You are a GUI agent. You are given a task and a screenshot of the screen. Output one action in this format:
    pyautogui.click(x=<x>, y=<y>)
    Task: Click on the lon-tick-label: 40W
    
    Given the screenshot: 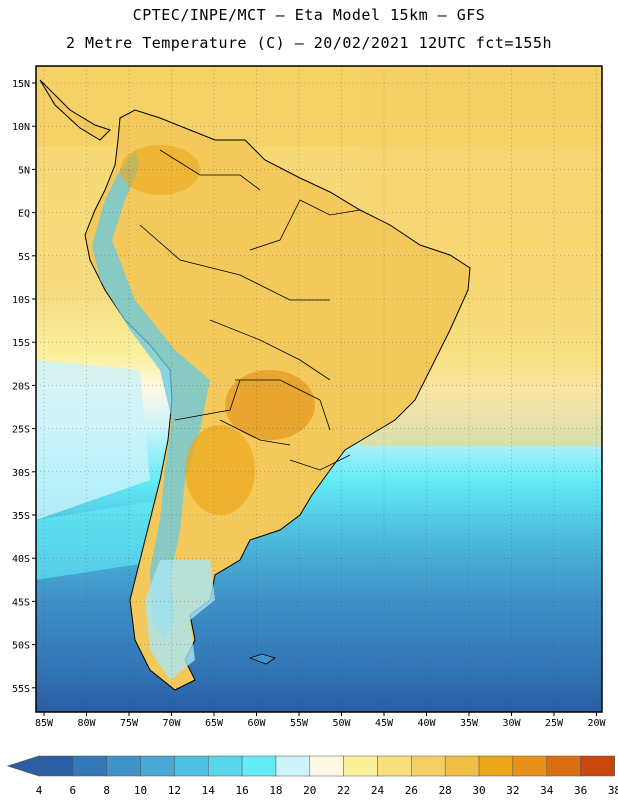 What is the action you would take?
    pyautogui.click(x=426, y=723)
    